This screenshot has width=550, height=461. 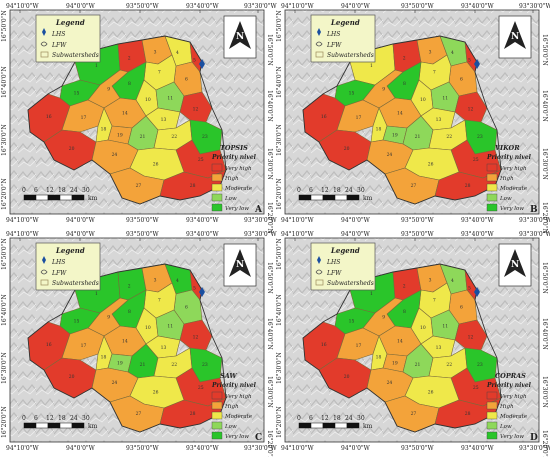 I want to click on subwatershed-label-2: 2, so click(x=404, y=287).